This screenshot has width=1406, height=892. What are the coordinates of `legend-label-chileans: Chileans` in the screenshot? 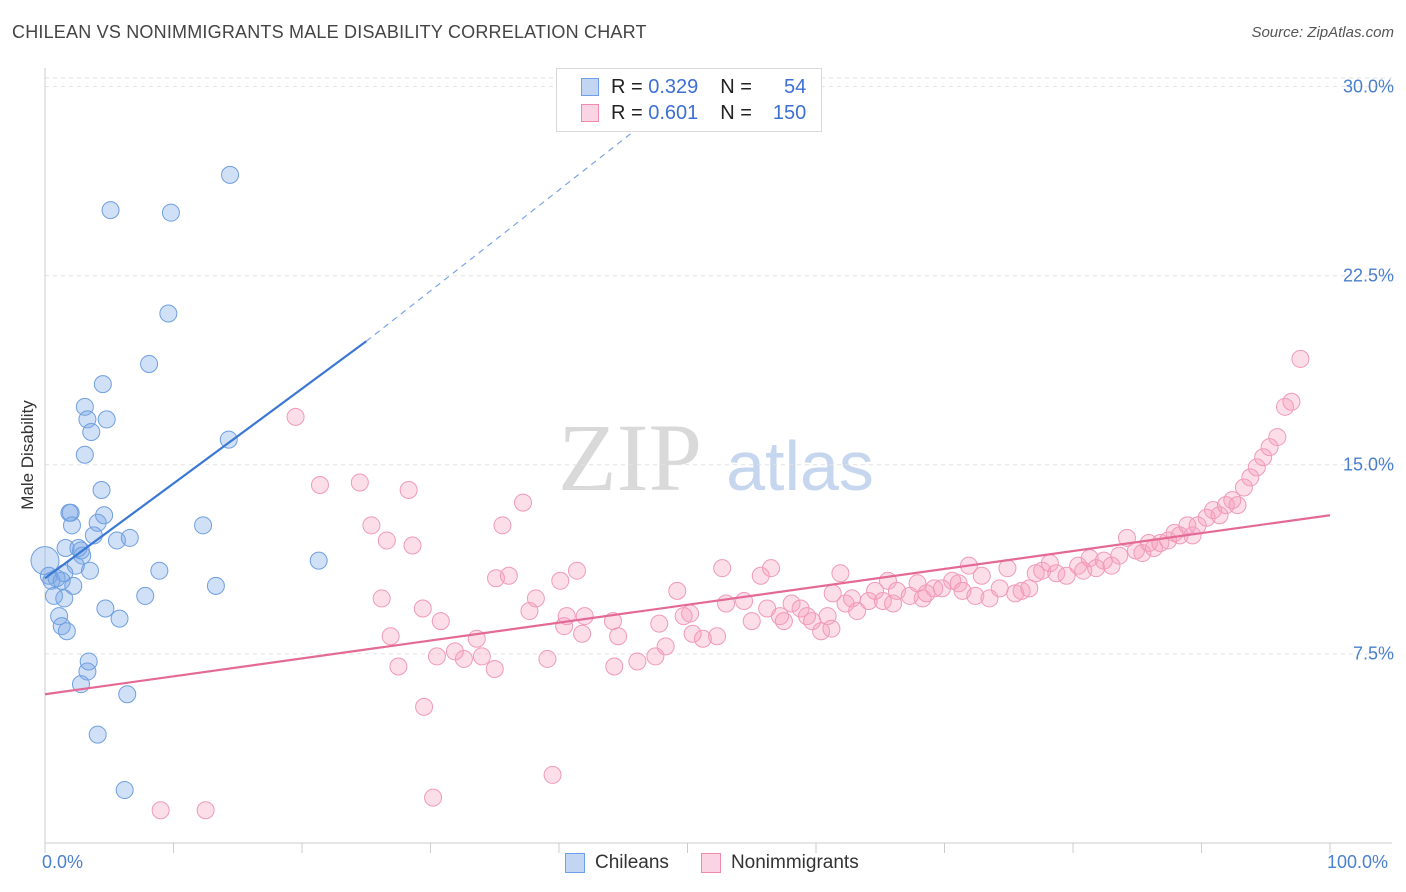 It's located at (632, 862).